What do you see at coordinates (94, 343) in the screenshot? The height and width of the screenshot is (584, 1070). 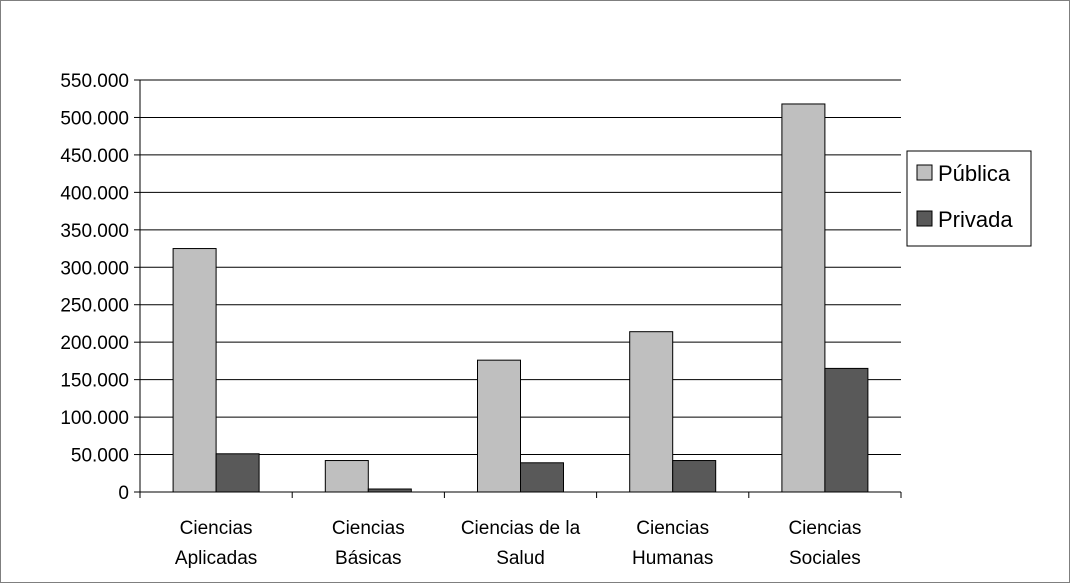 I see `y-tick-label: 200.000` at bounding box center [94, 343].